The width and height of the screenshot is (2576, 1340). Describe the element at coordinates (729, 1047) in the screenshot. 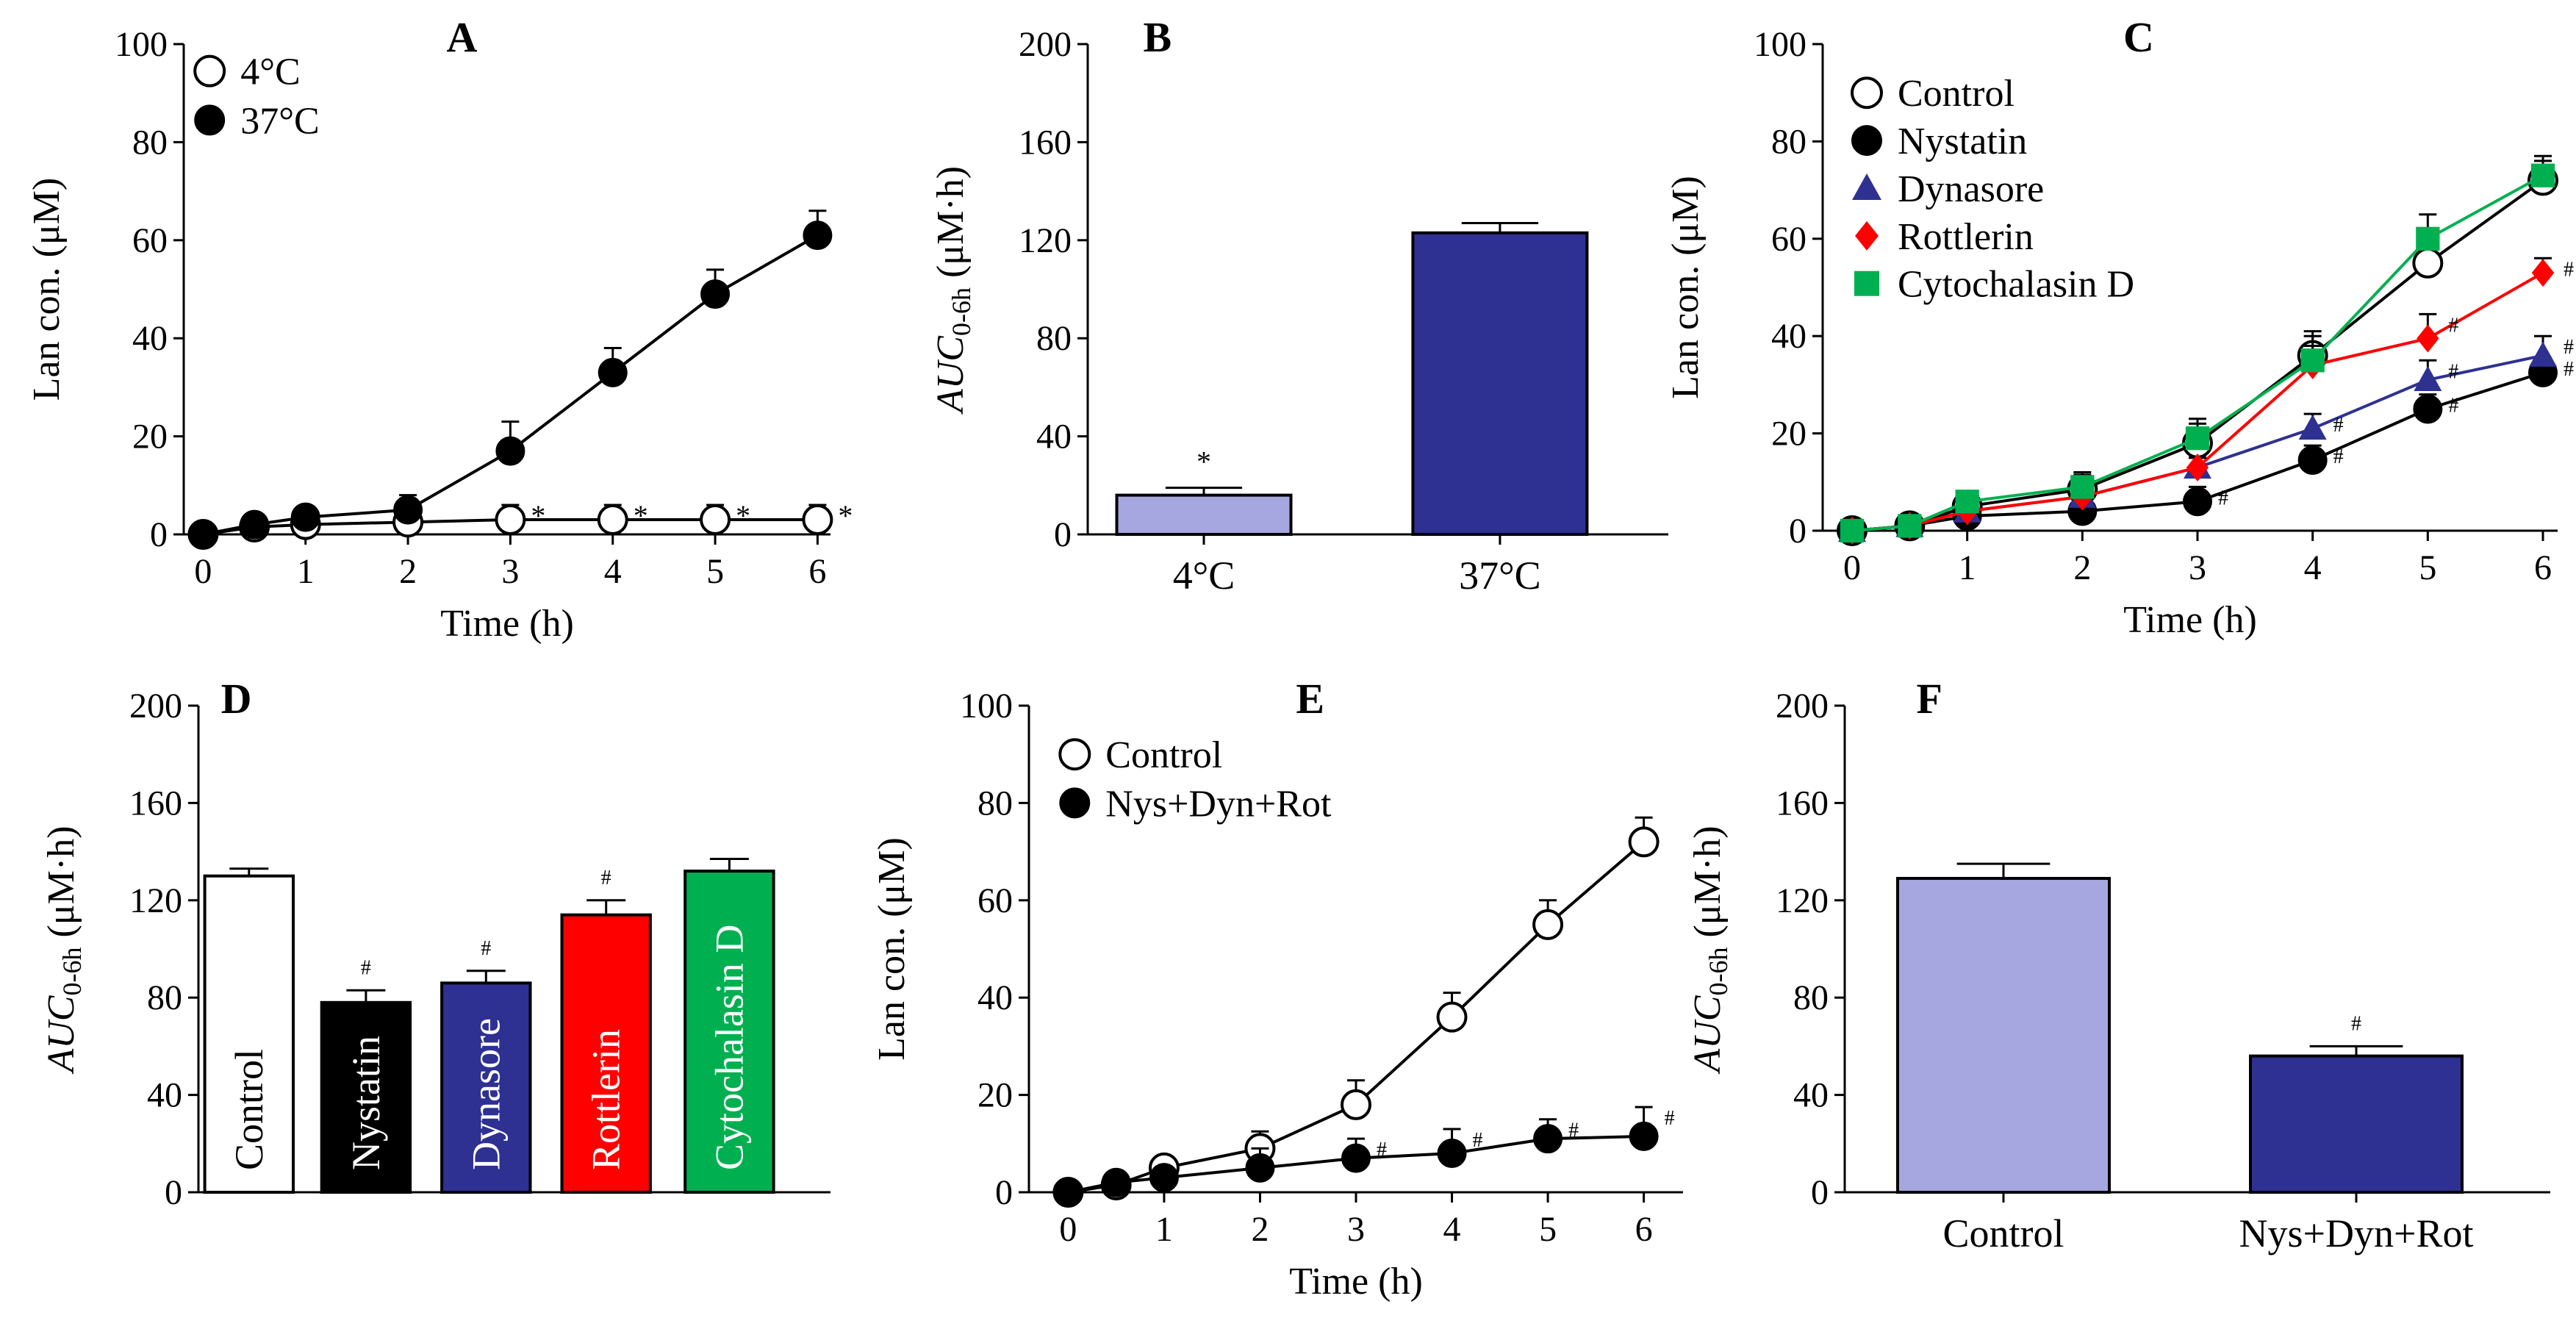

I see `category-label: Cytochalasin D` at that location.